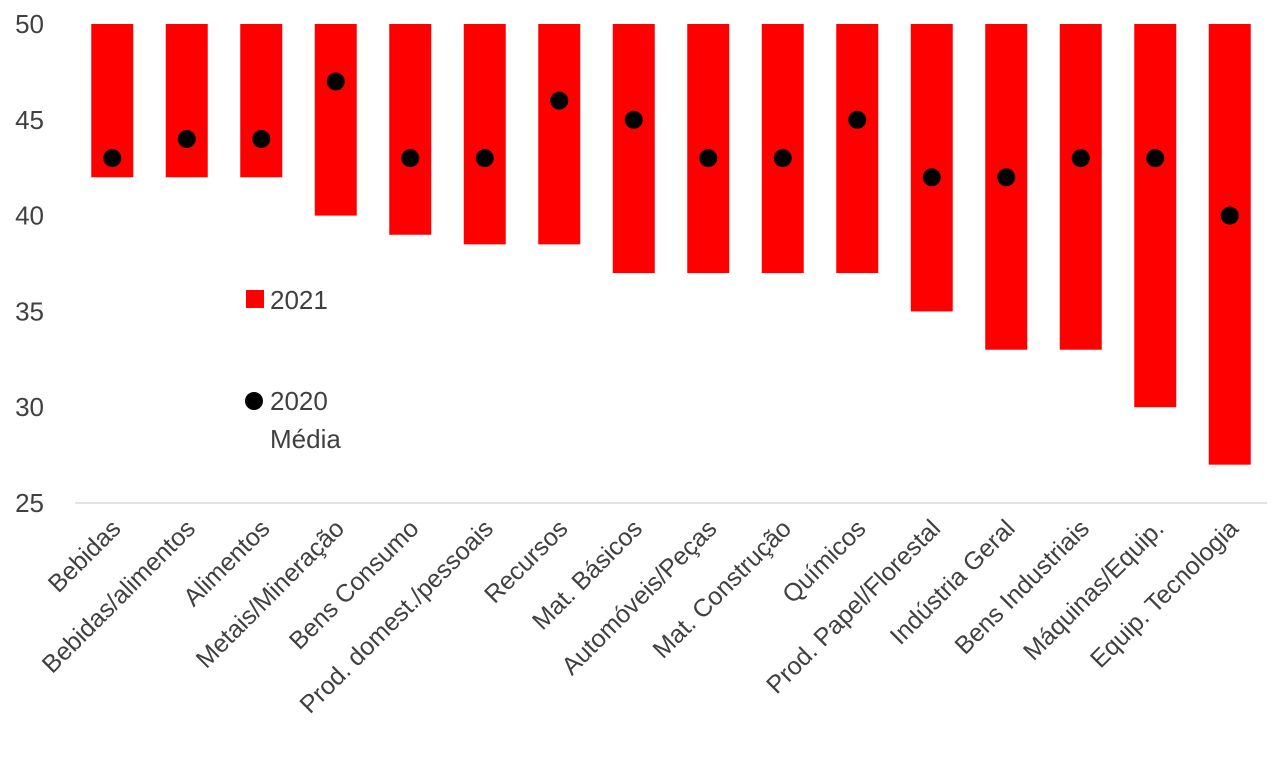 Image resolution: width=1273 pixels, height=758 pixels. I want to click on dot-2020-automoveis-pecas, so click(708, 158).